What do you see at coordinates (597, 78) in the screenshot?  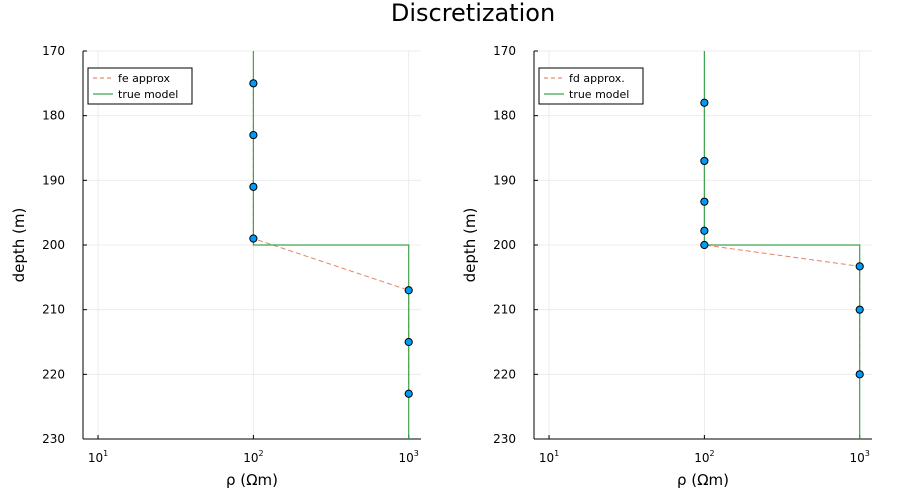 I see `legend-label-approx: fd approx.` at bounding box center [597, 78].